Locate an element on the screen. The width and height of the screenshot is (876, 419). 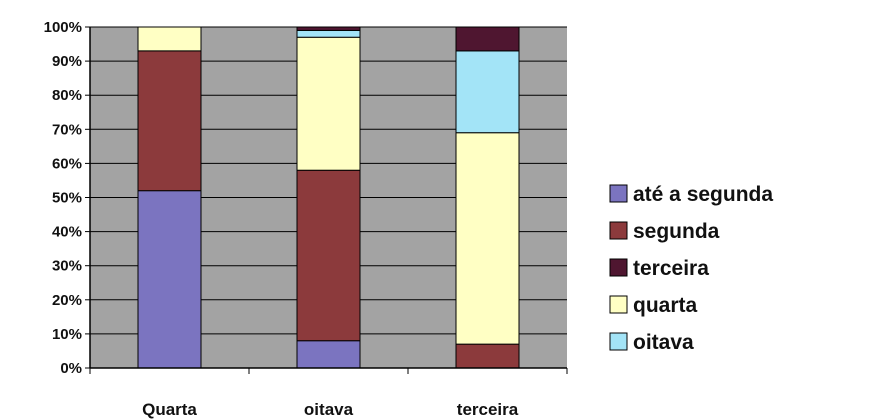
y-tick-label: 80% is located at coordinates (67, 95).